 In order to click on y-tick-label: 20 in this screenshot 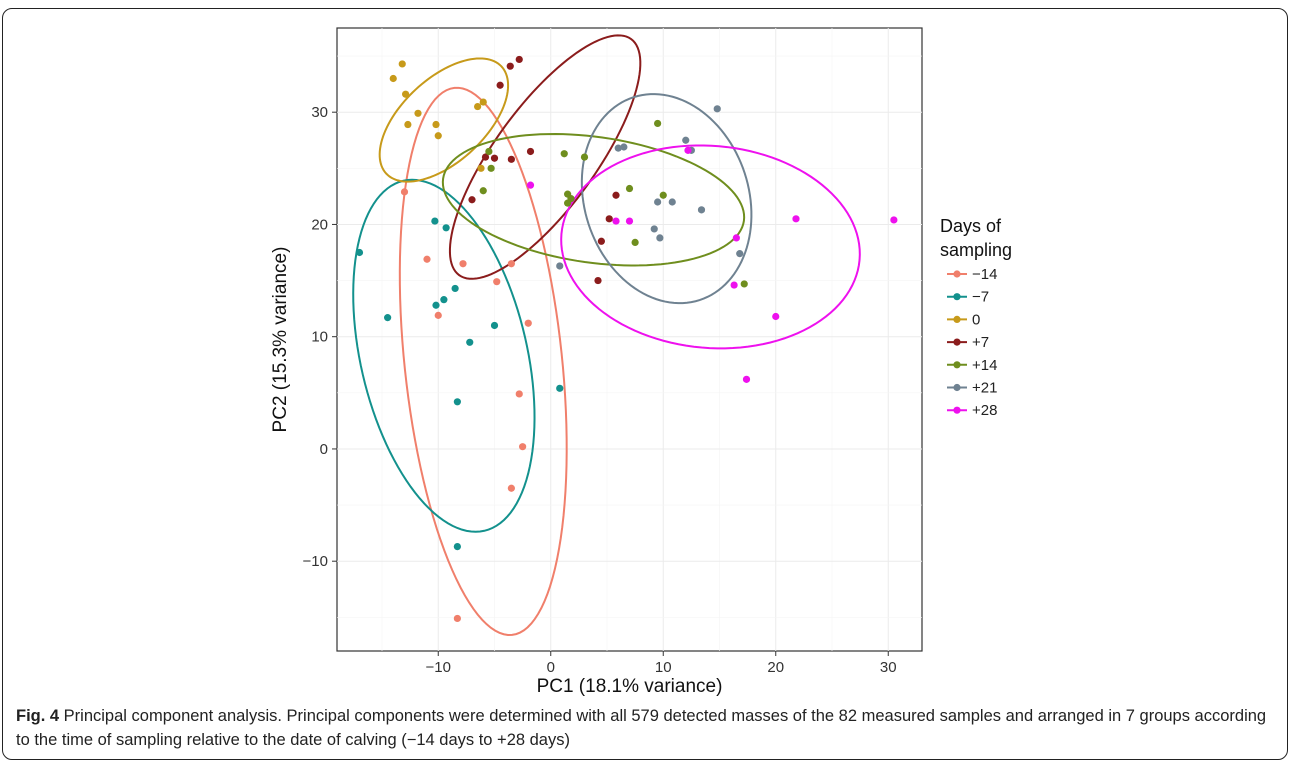, I will do `click(319, 224)`.